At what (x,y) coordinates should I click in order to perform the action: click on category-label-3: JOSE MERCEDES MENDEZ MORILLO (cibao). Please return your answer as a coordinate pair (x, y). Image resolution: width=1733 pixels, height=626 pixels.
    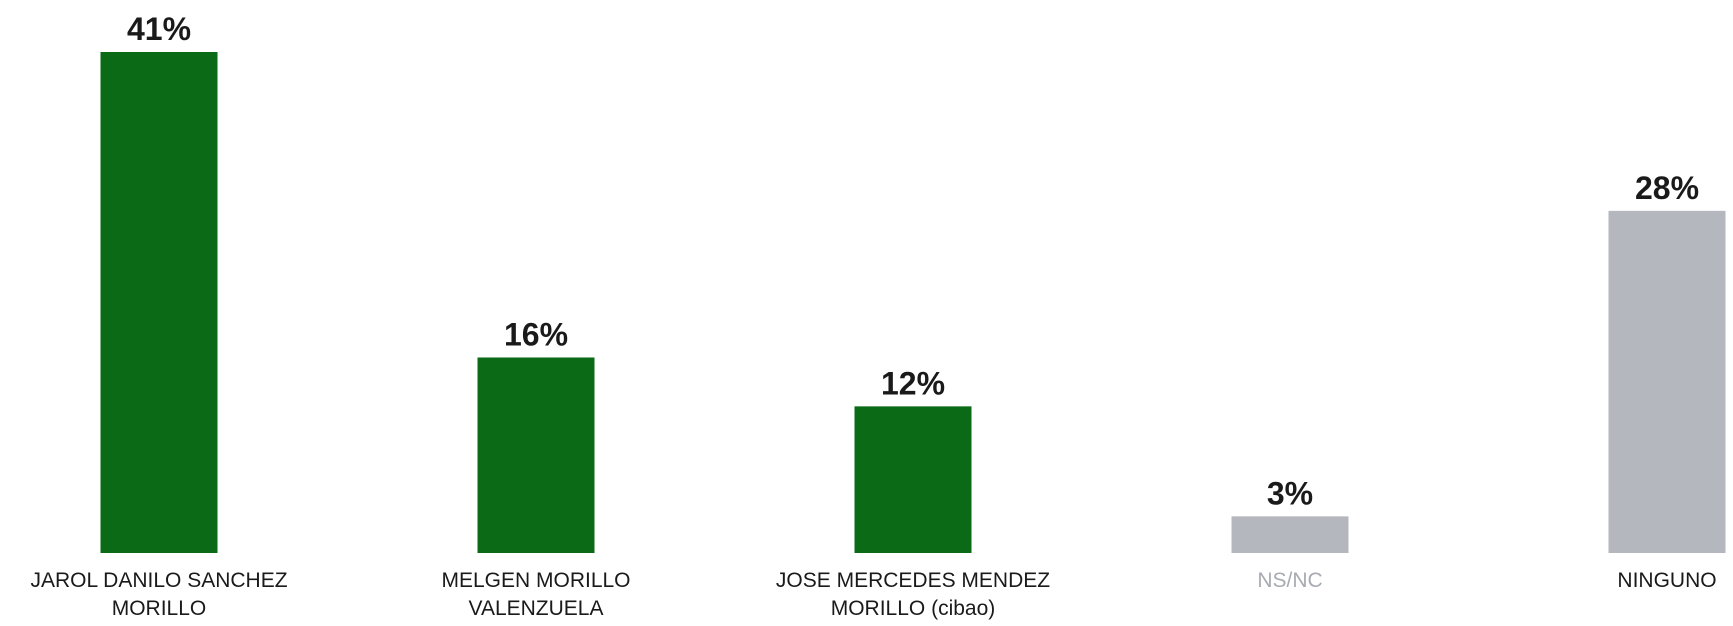
    Looking at the image, I should click on (913, 594).